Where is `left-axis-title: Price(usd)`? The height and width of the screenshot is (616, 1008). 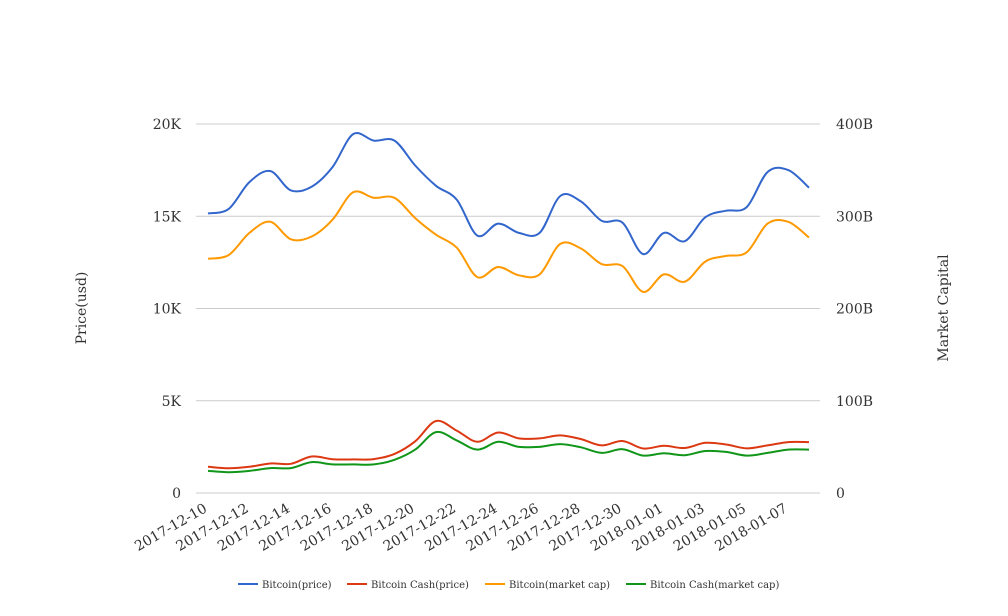 left-axis-title: Price(usd) is located at coordinates (82, 308).